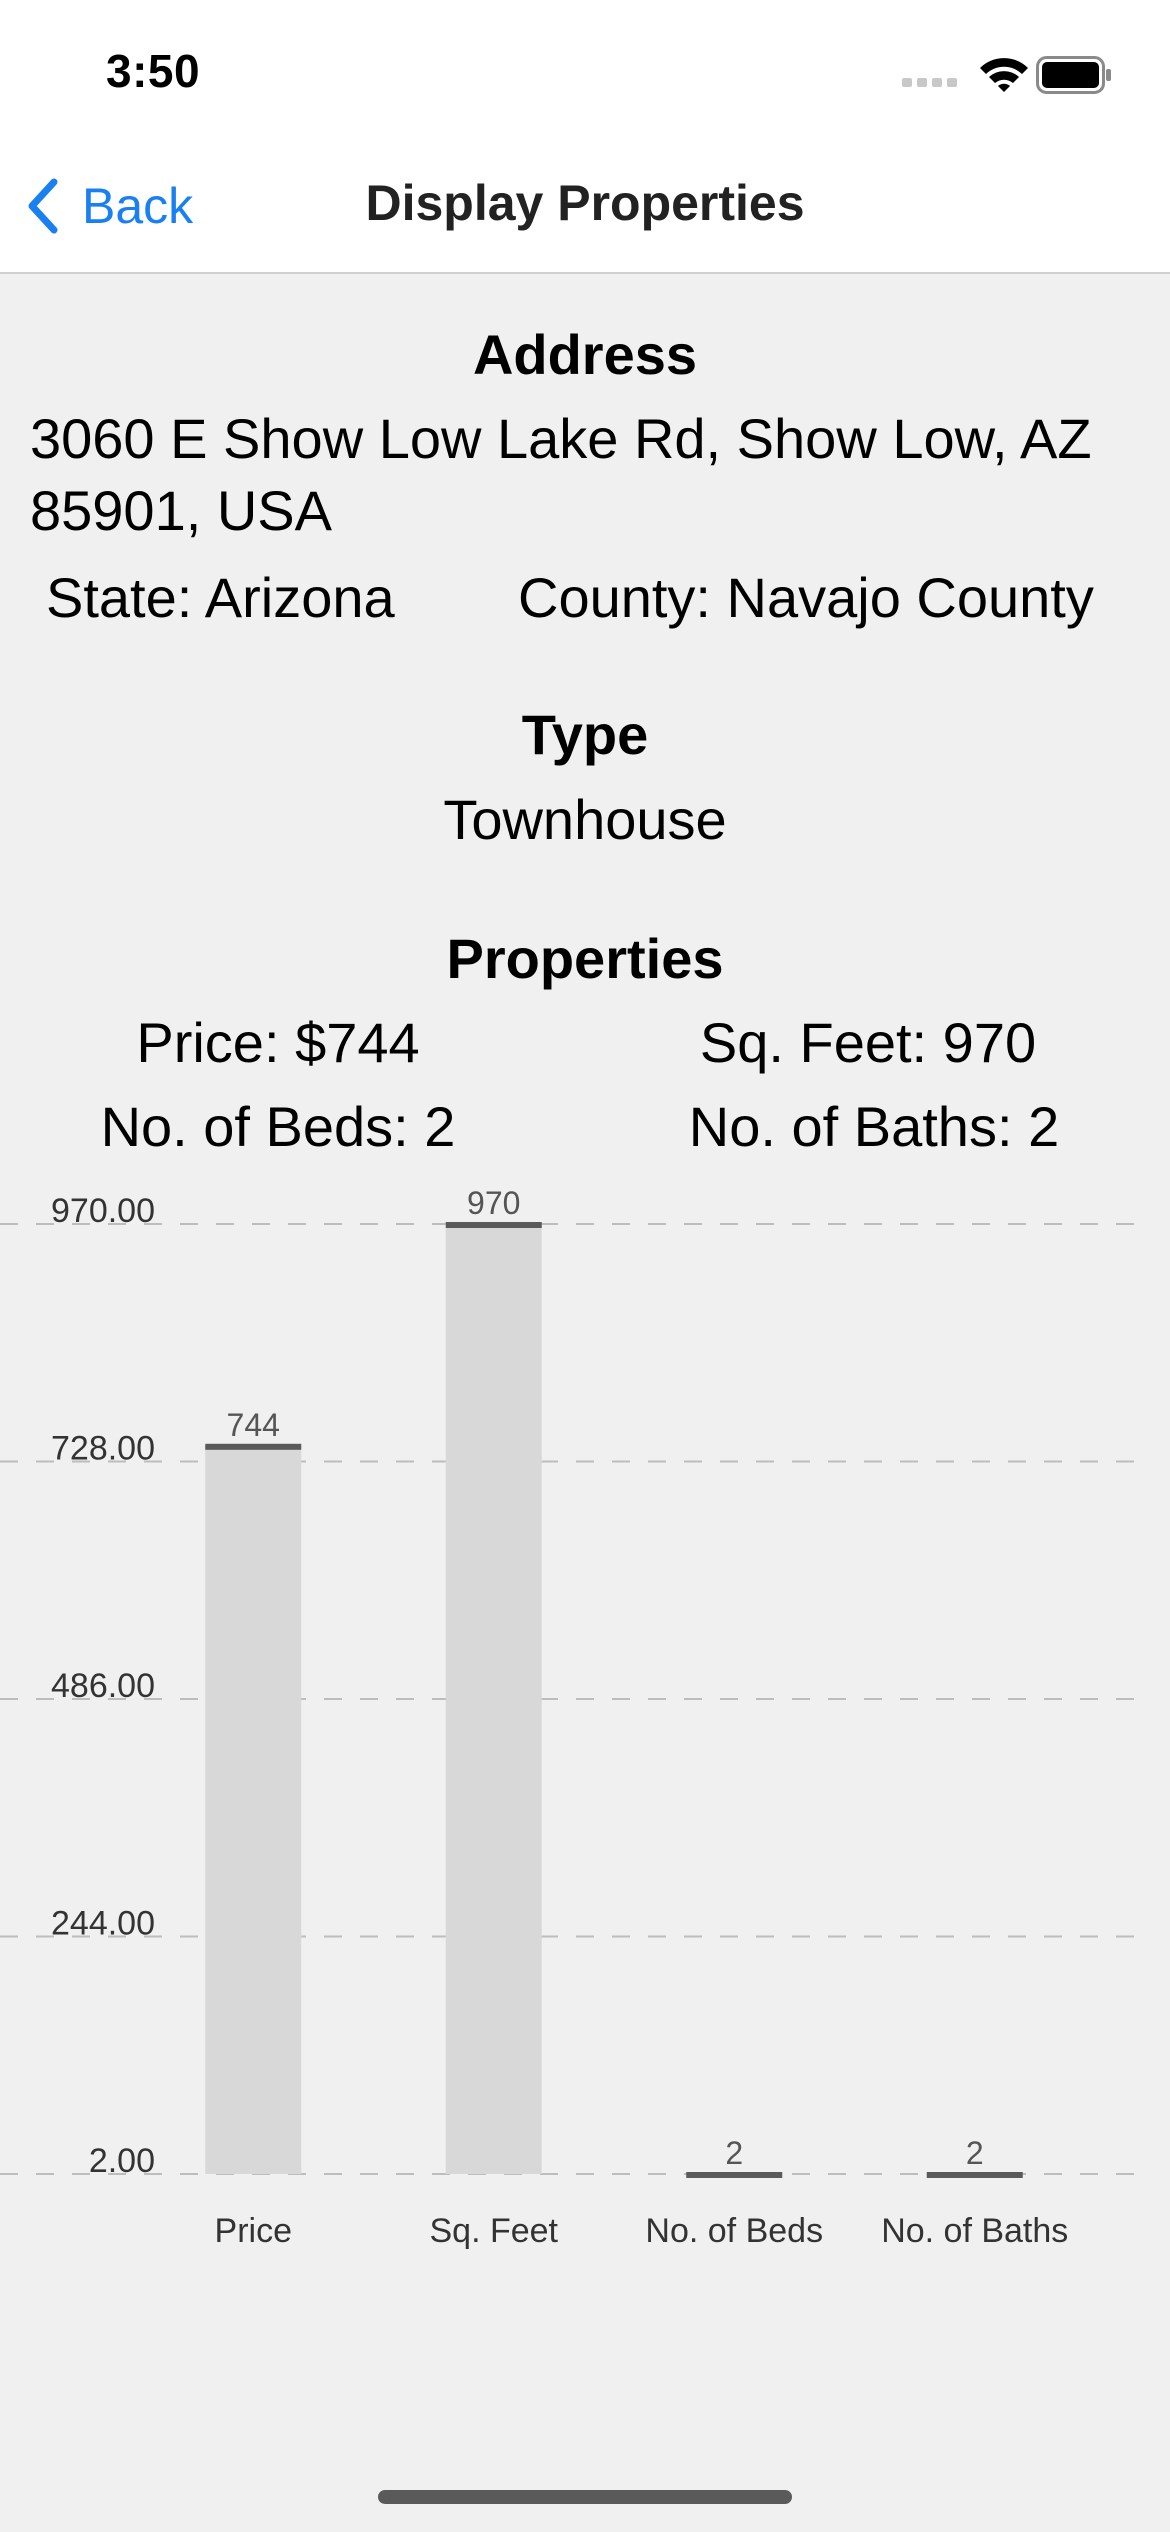 The image size is (1170, 2532). Describe the element at coordinates (974, 2231) in the screenshot. I see `x-category-label: No. of Baths` at that location.